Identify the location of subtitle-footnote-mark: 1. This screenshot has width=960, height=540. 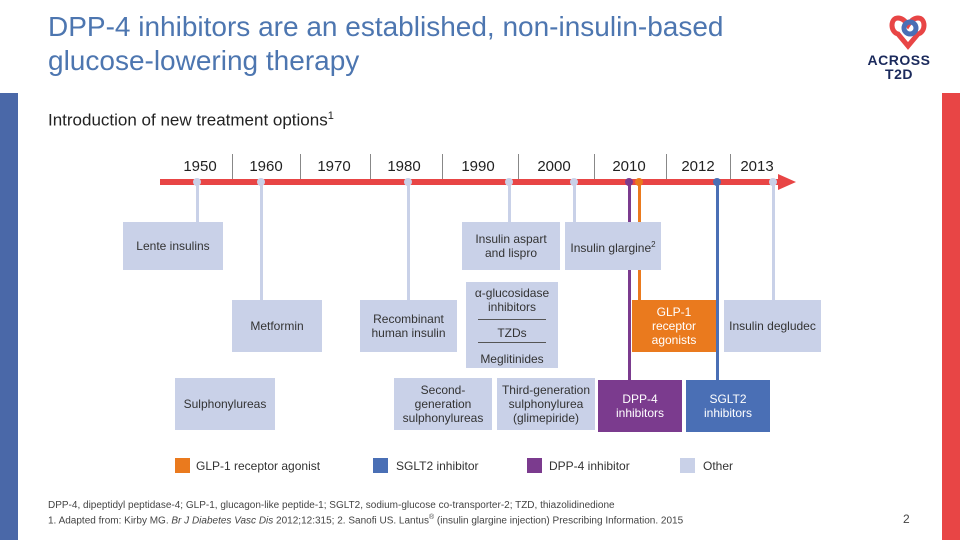
(330, 116).